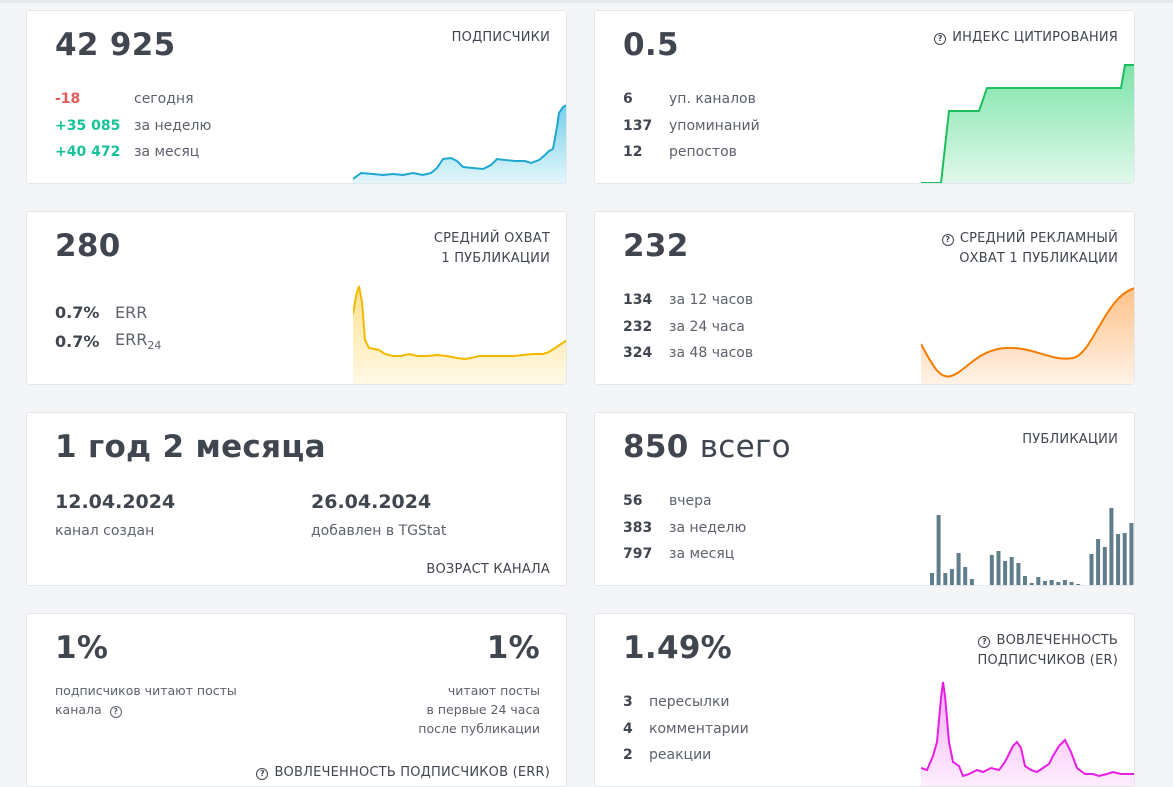  I want to click on subscribers-count: 42 925, so click(115, 45).